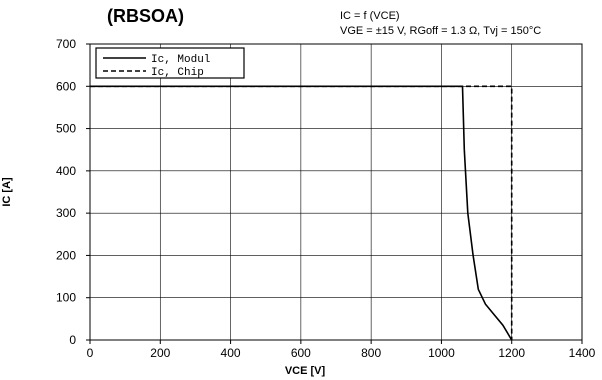  What do you see at coordinates (66, 44) in the screenshot?
I see `y-tick-label: 700` at bounding box center [66, 44].